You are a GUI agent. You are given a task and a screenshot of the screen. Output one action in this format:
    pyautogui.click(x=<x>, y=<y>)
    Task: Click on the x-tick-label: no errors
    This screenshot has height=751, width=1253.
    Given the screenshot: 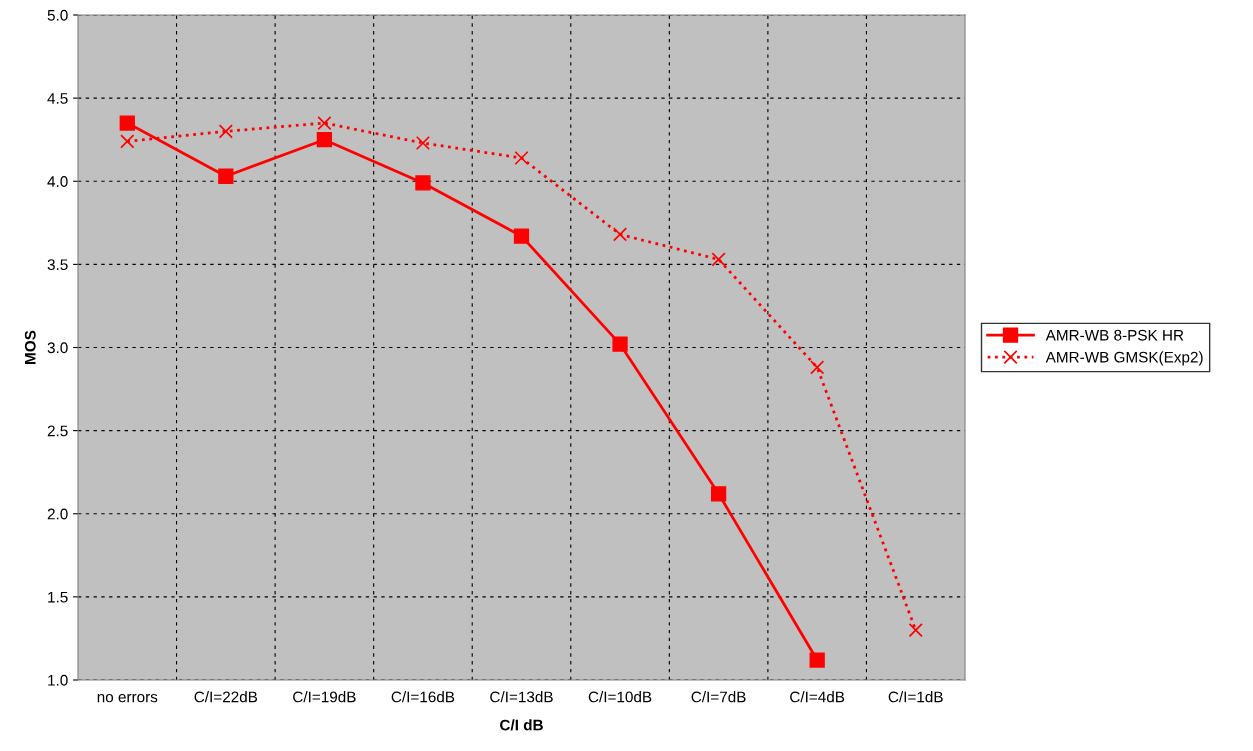 What is the action you would take?
    pyautogui.click(x=127, y=698)
    